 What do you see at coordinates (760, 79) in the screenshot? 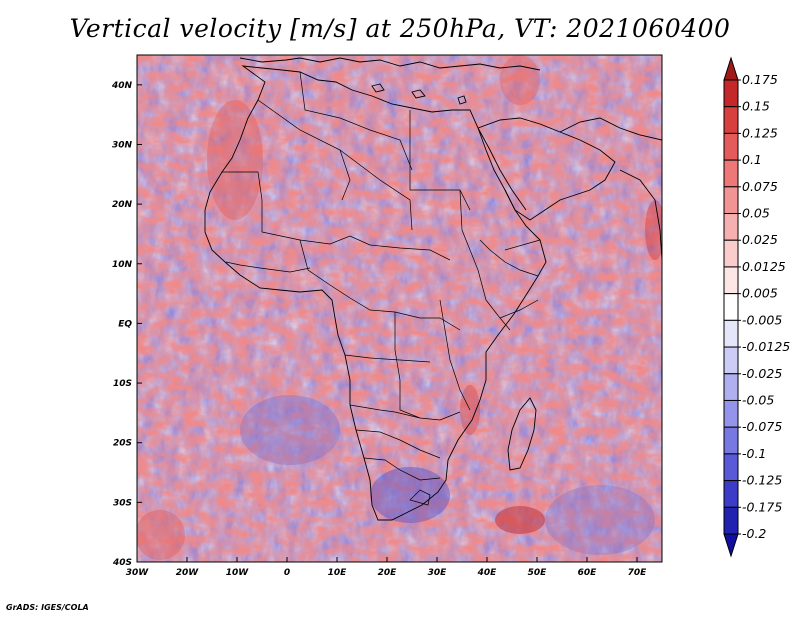
I see `colorbar-label: 0.175` at bounding box center [760, 79].